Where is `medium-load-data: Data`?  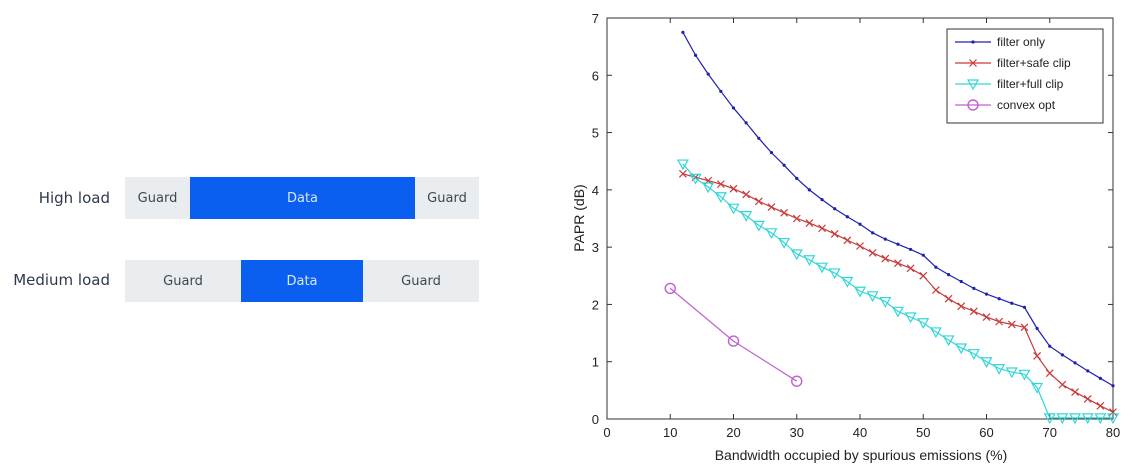 medium-load-data: Data is located at coordinates (302, 281).